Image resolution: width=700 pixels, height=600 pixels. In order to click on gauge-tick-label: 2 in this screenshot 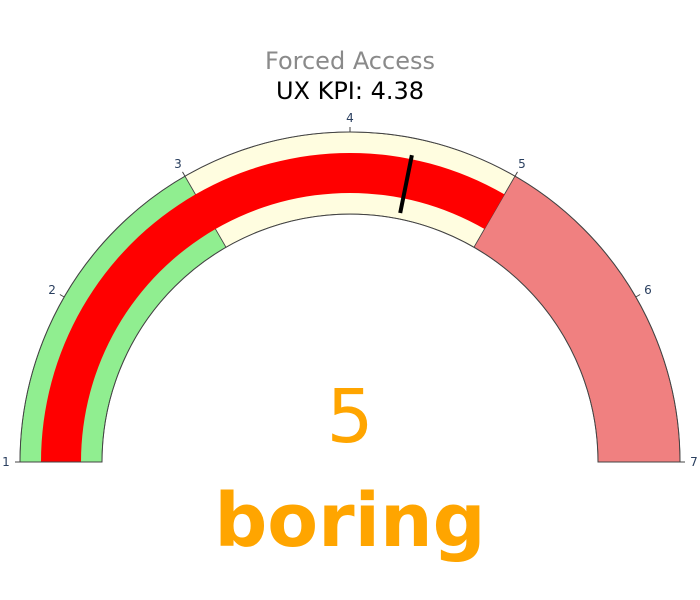, I will do `click(52, 290)`.